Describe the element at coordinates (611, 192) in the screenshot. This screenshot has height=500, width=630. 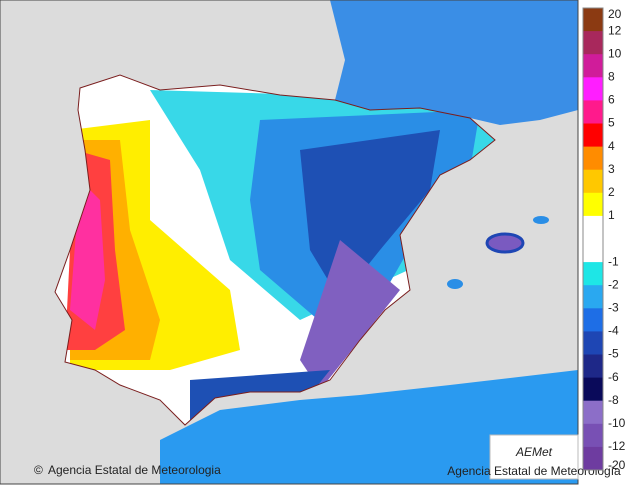
I see `legend-label: 2` at that location.